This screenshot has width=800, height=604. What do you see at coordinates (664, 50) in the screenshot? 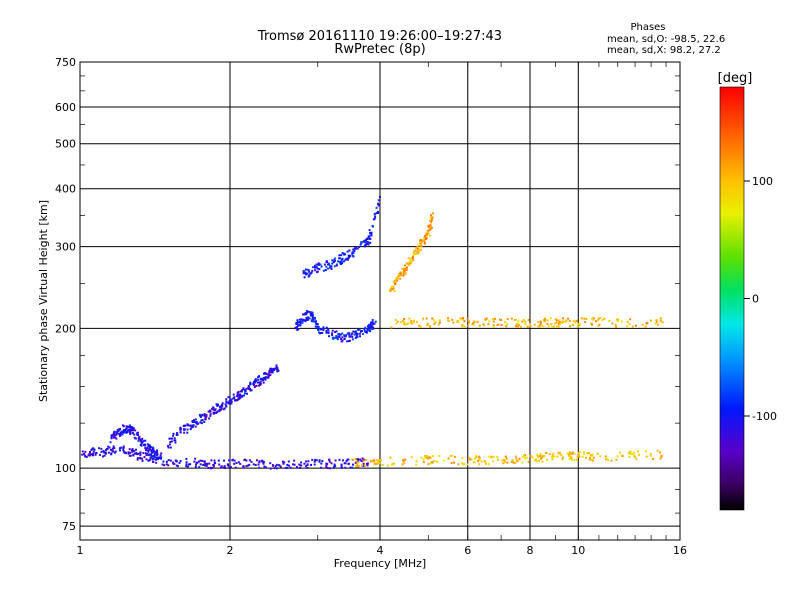
I see `phase-stats-x: mean, sd,X: 98.2, 27.2` at bounding box center [664, 50].